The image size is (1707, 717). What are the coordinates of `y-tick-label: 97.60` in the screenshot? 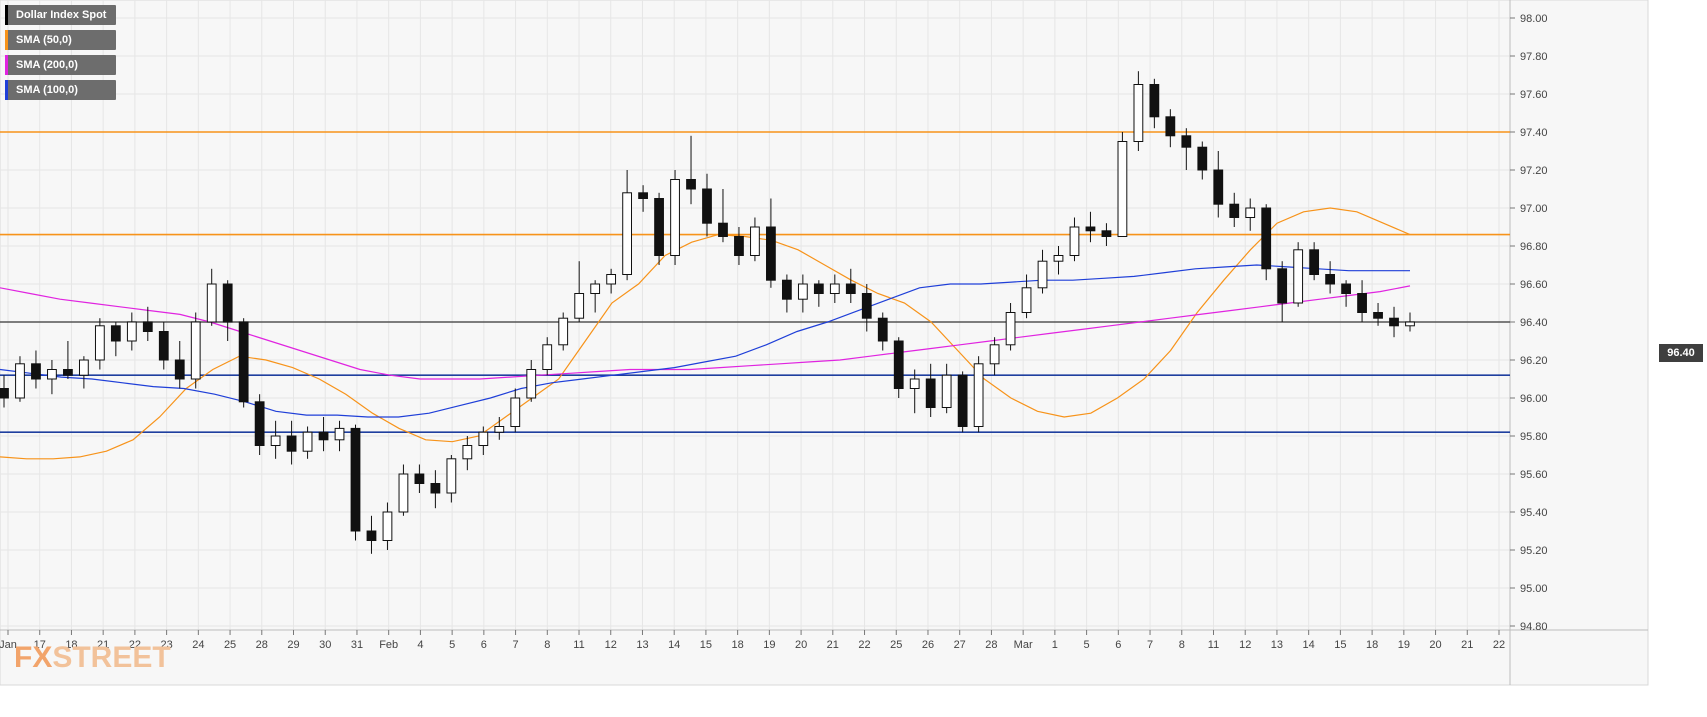 It's located at (1534, 95).